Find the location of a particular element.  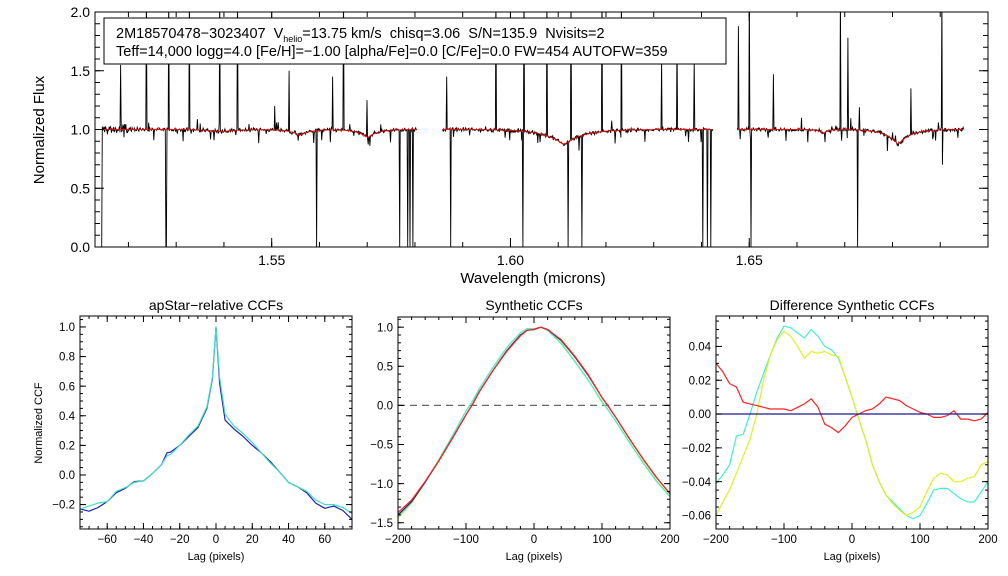

x-tick-label: 60 is located at coordinates (324, 540).